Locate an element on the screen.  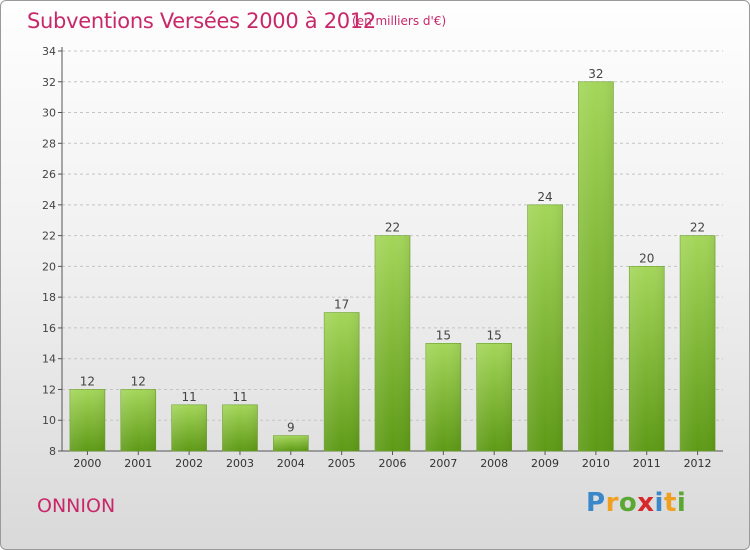
y-tick-label: 26 is located at coordinates (49, 174).